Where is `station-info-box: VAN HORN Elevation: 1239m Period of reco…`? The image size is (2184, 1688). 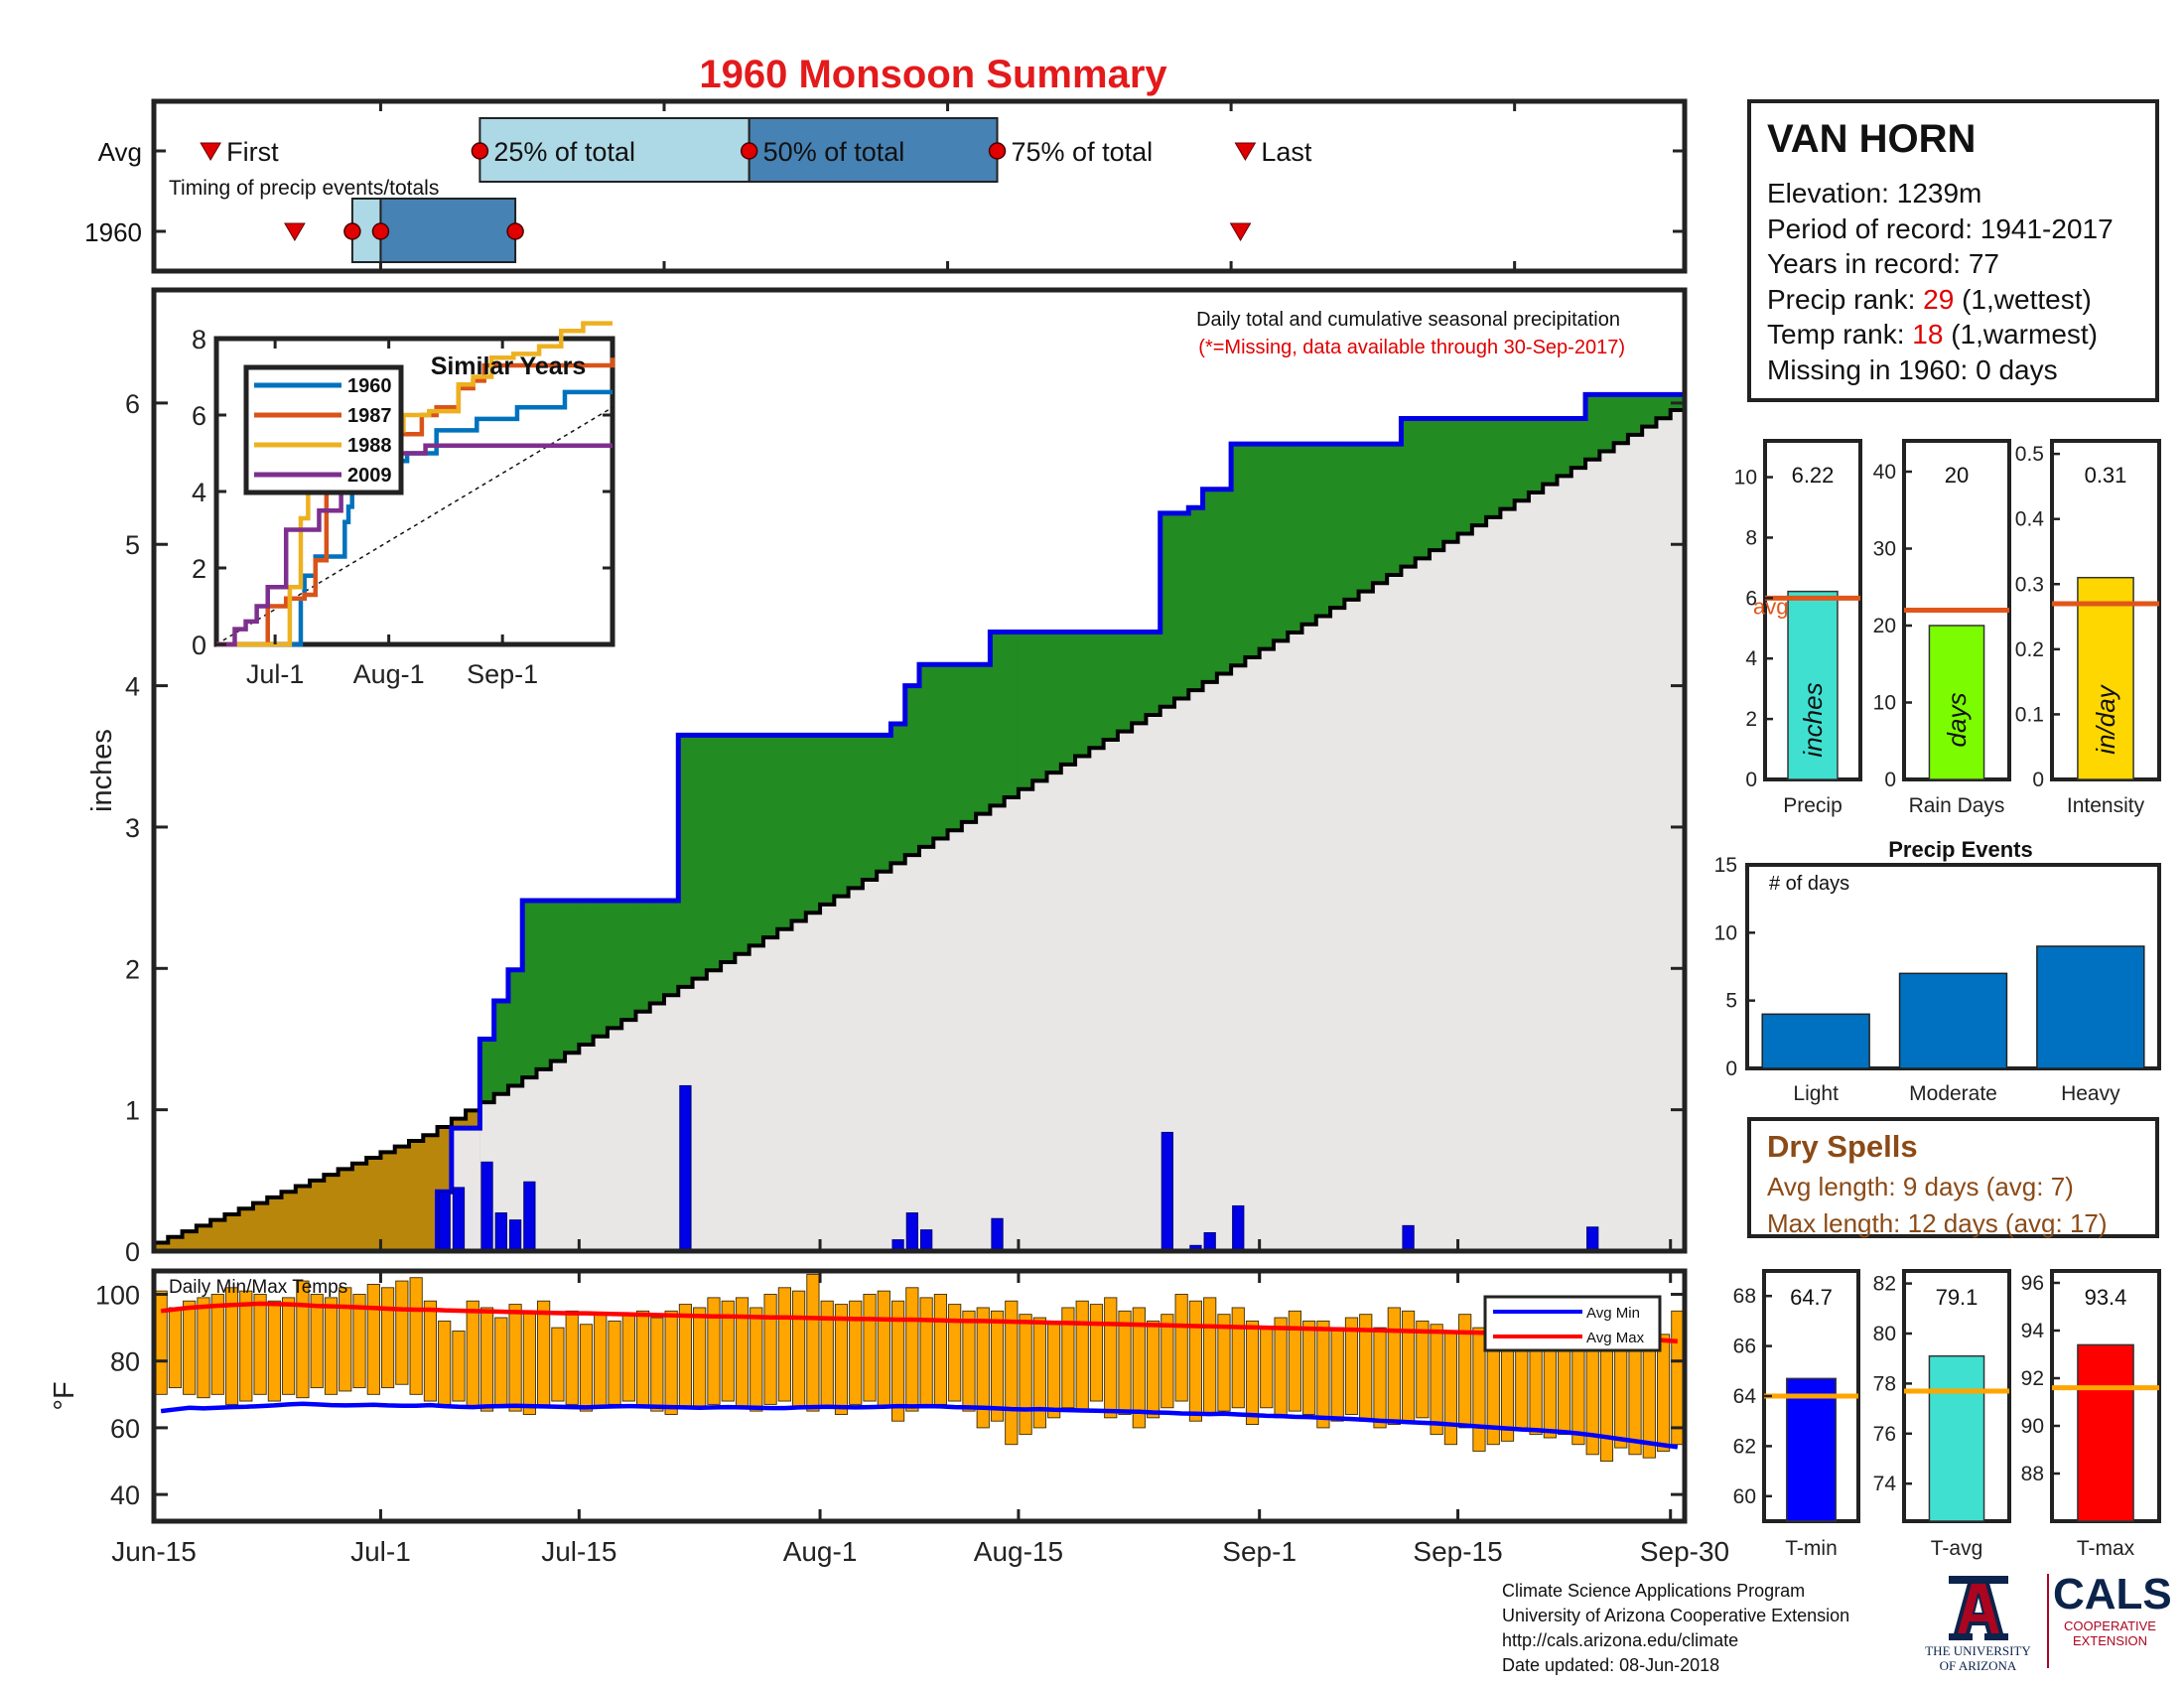
station-info-box: VAN HORN Elevation: 1239m Period of reco… is located at coordinates (1953, 250).